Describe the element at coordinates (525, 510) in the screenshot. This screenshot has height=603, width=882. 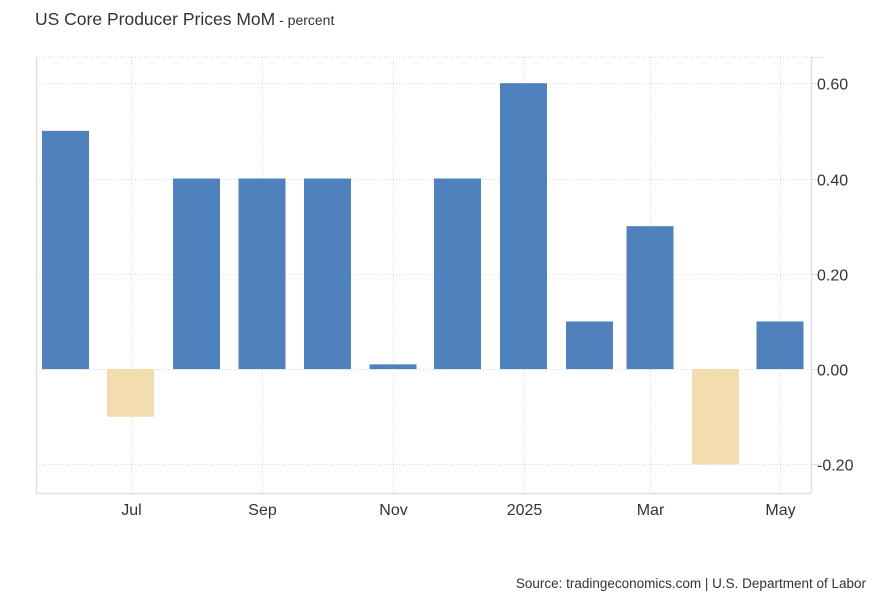
I see `x-tick-label: 2025` at that location.